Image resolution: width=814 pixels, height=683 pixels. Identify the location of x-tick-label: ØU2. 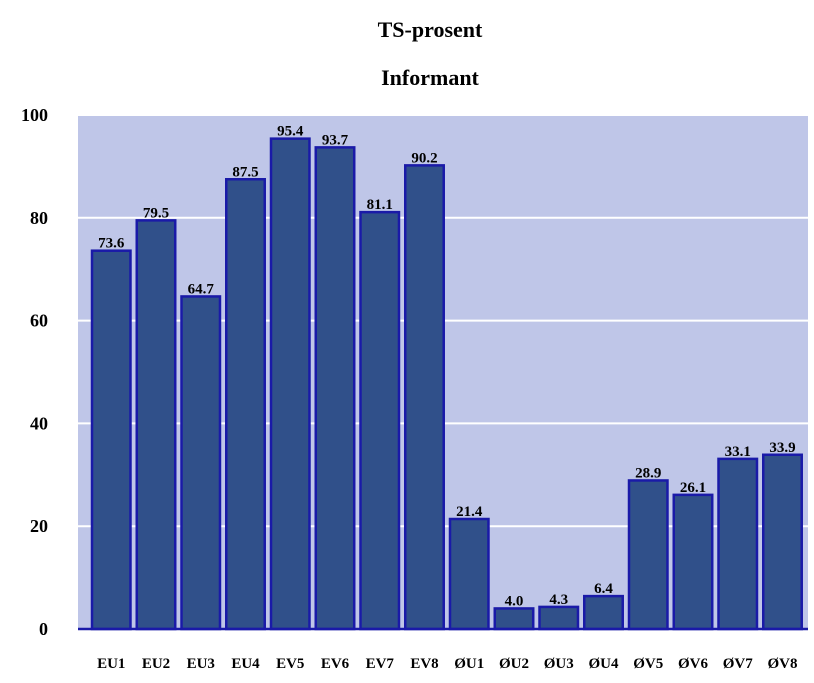
(514, 664).